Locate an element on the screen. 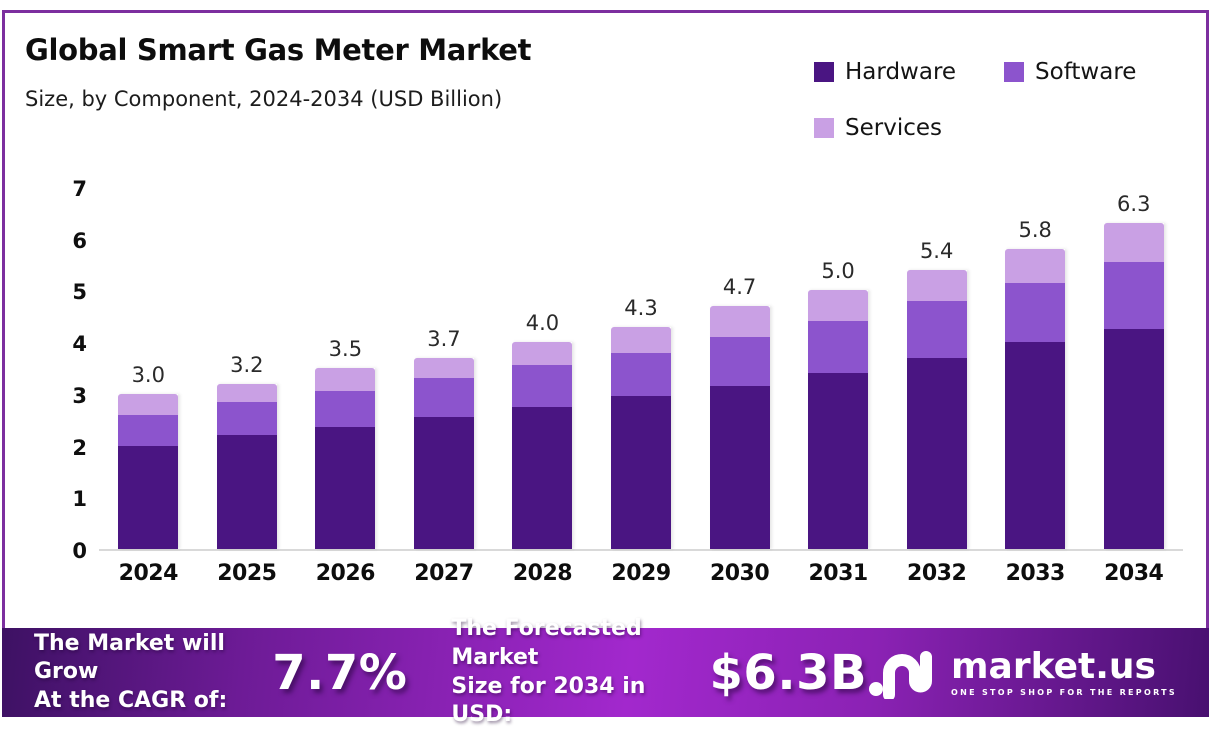  x-axis-label-2026: 2026 is located at coordinates (345, 573).